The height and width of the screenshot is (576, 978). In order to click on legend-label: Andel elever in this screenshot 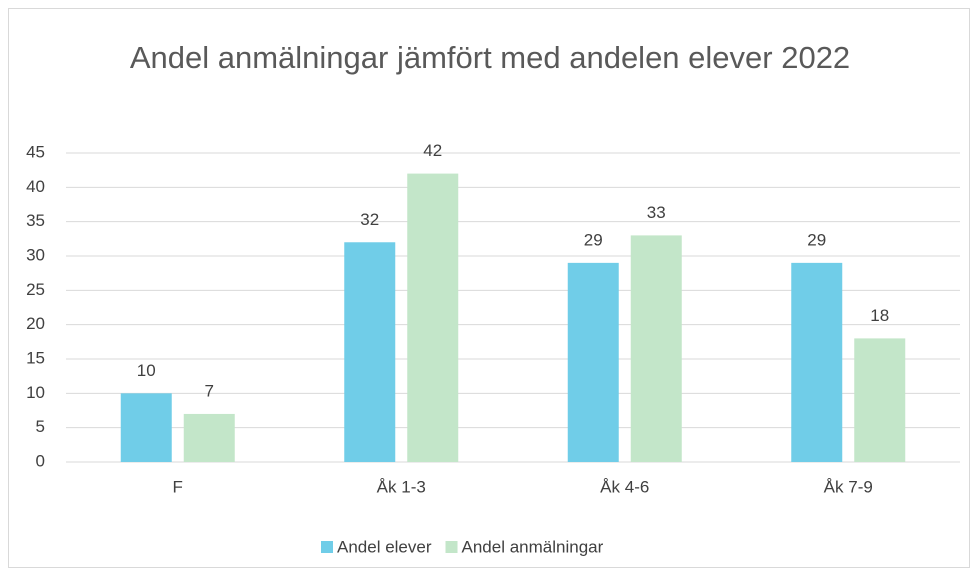, I will do `click(384, 546)`.